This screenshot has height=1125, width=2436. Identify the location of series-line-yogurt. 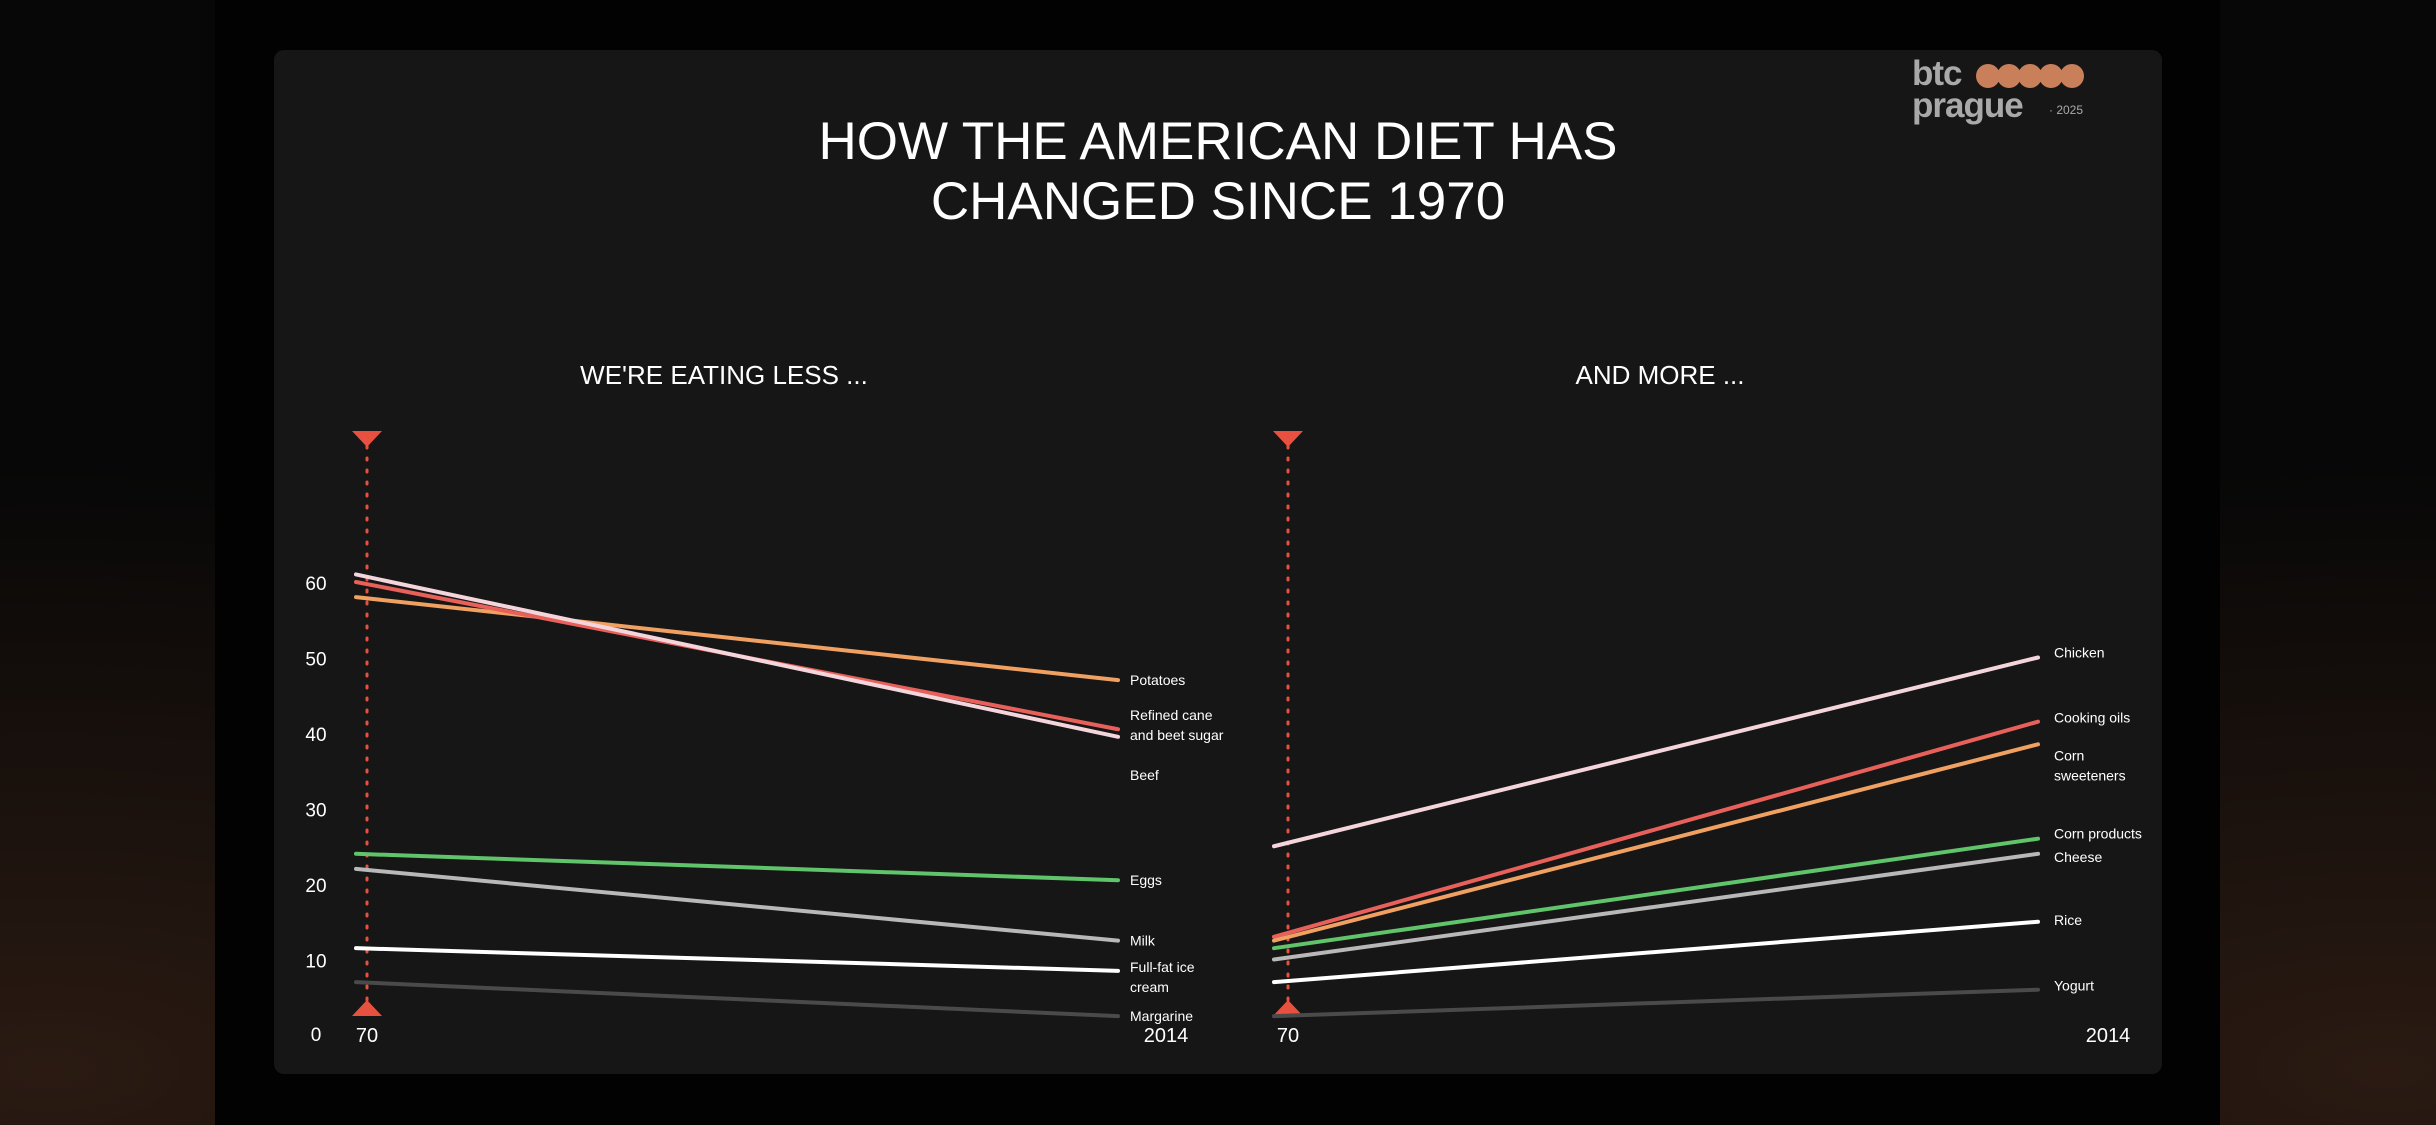
(1656, 1003).